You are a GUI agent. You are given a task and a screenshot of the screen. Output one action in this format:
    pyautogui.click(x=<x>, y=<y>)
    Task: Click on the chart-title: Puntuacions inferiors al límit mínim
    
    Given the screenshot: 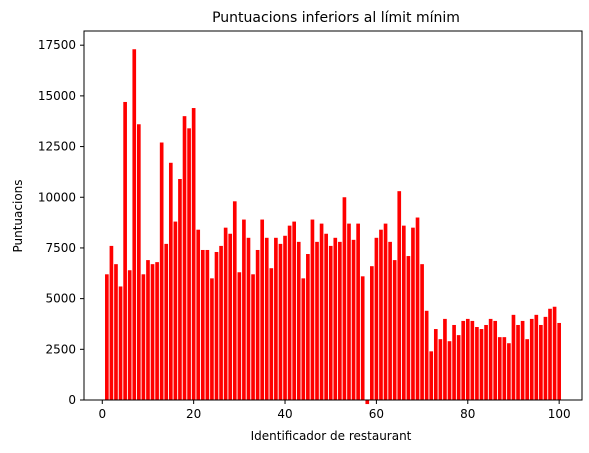 What is the action you would take?
    pyautogui.click(x=336, y=18)
    